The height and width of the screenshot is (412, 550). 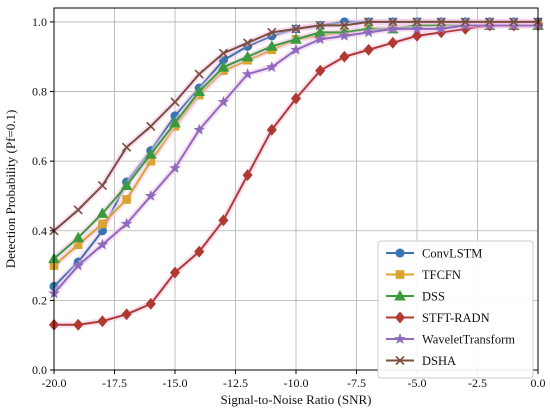 What do you see at coordinates (39, 92) in the screenshot?
I see `y-tick-label: 0.8` at bounding box center [39, 92].